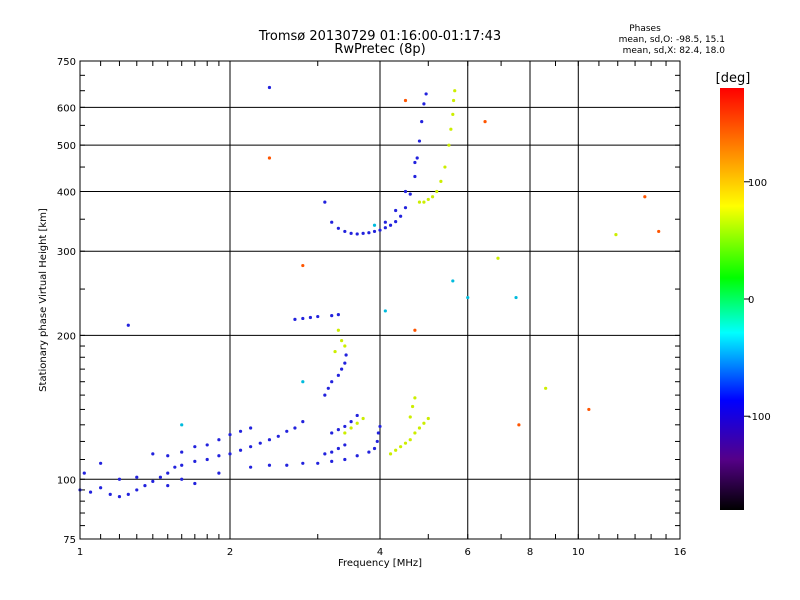 This screenshot has width=800, height=600. What do you see at coordinates (66, 192) in the screenshot?
I see `y-tick-label: 400` at bounding box center [66, 192].